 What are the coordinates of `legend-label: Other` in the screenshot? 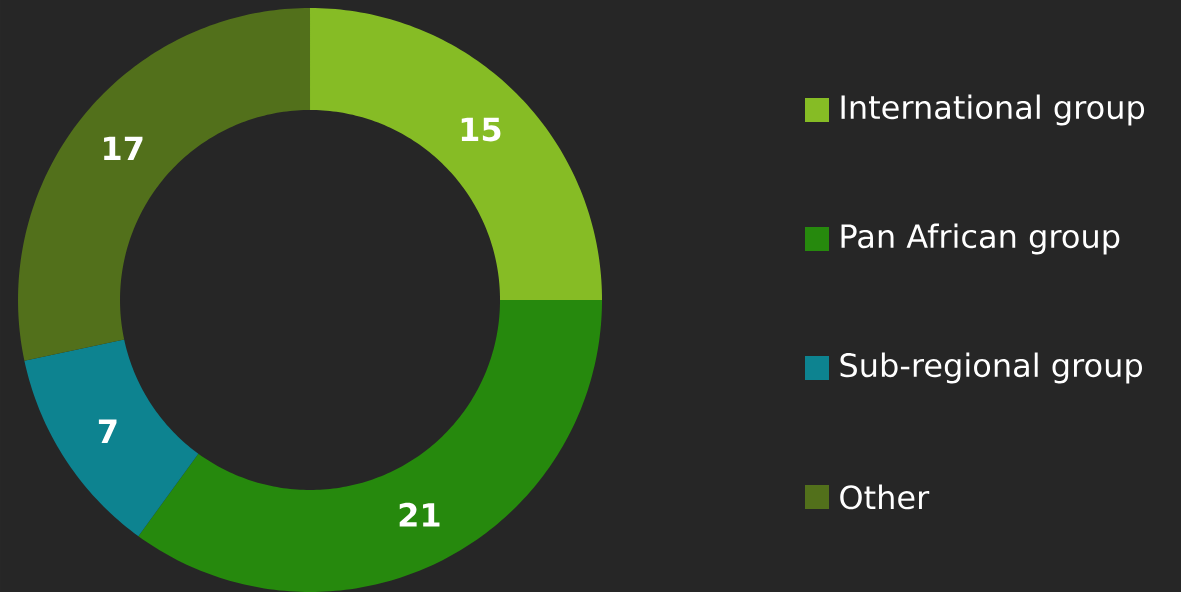 It's located at (885, 497).